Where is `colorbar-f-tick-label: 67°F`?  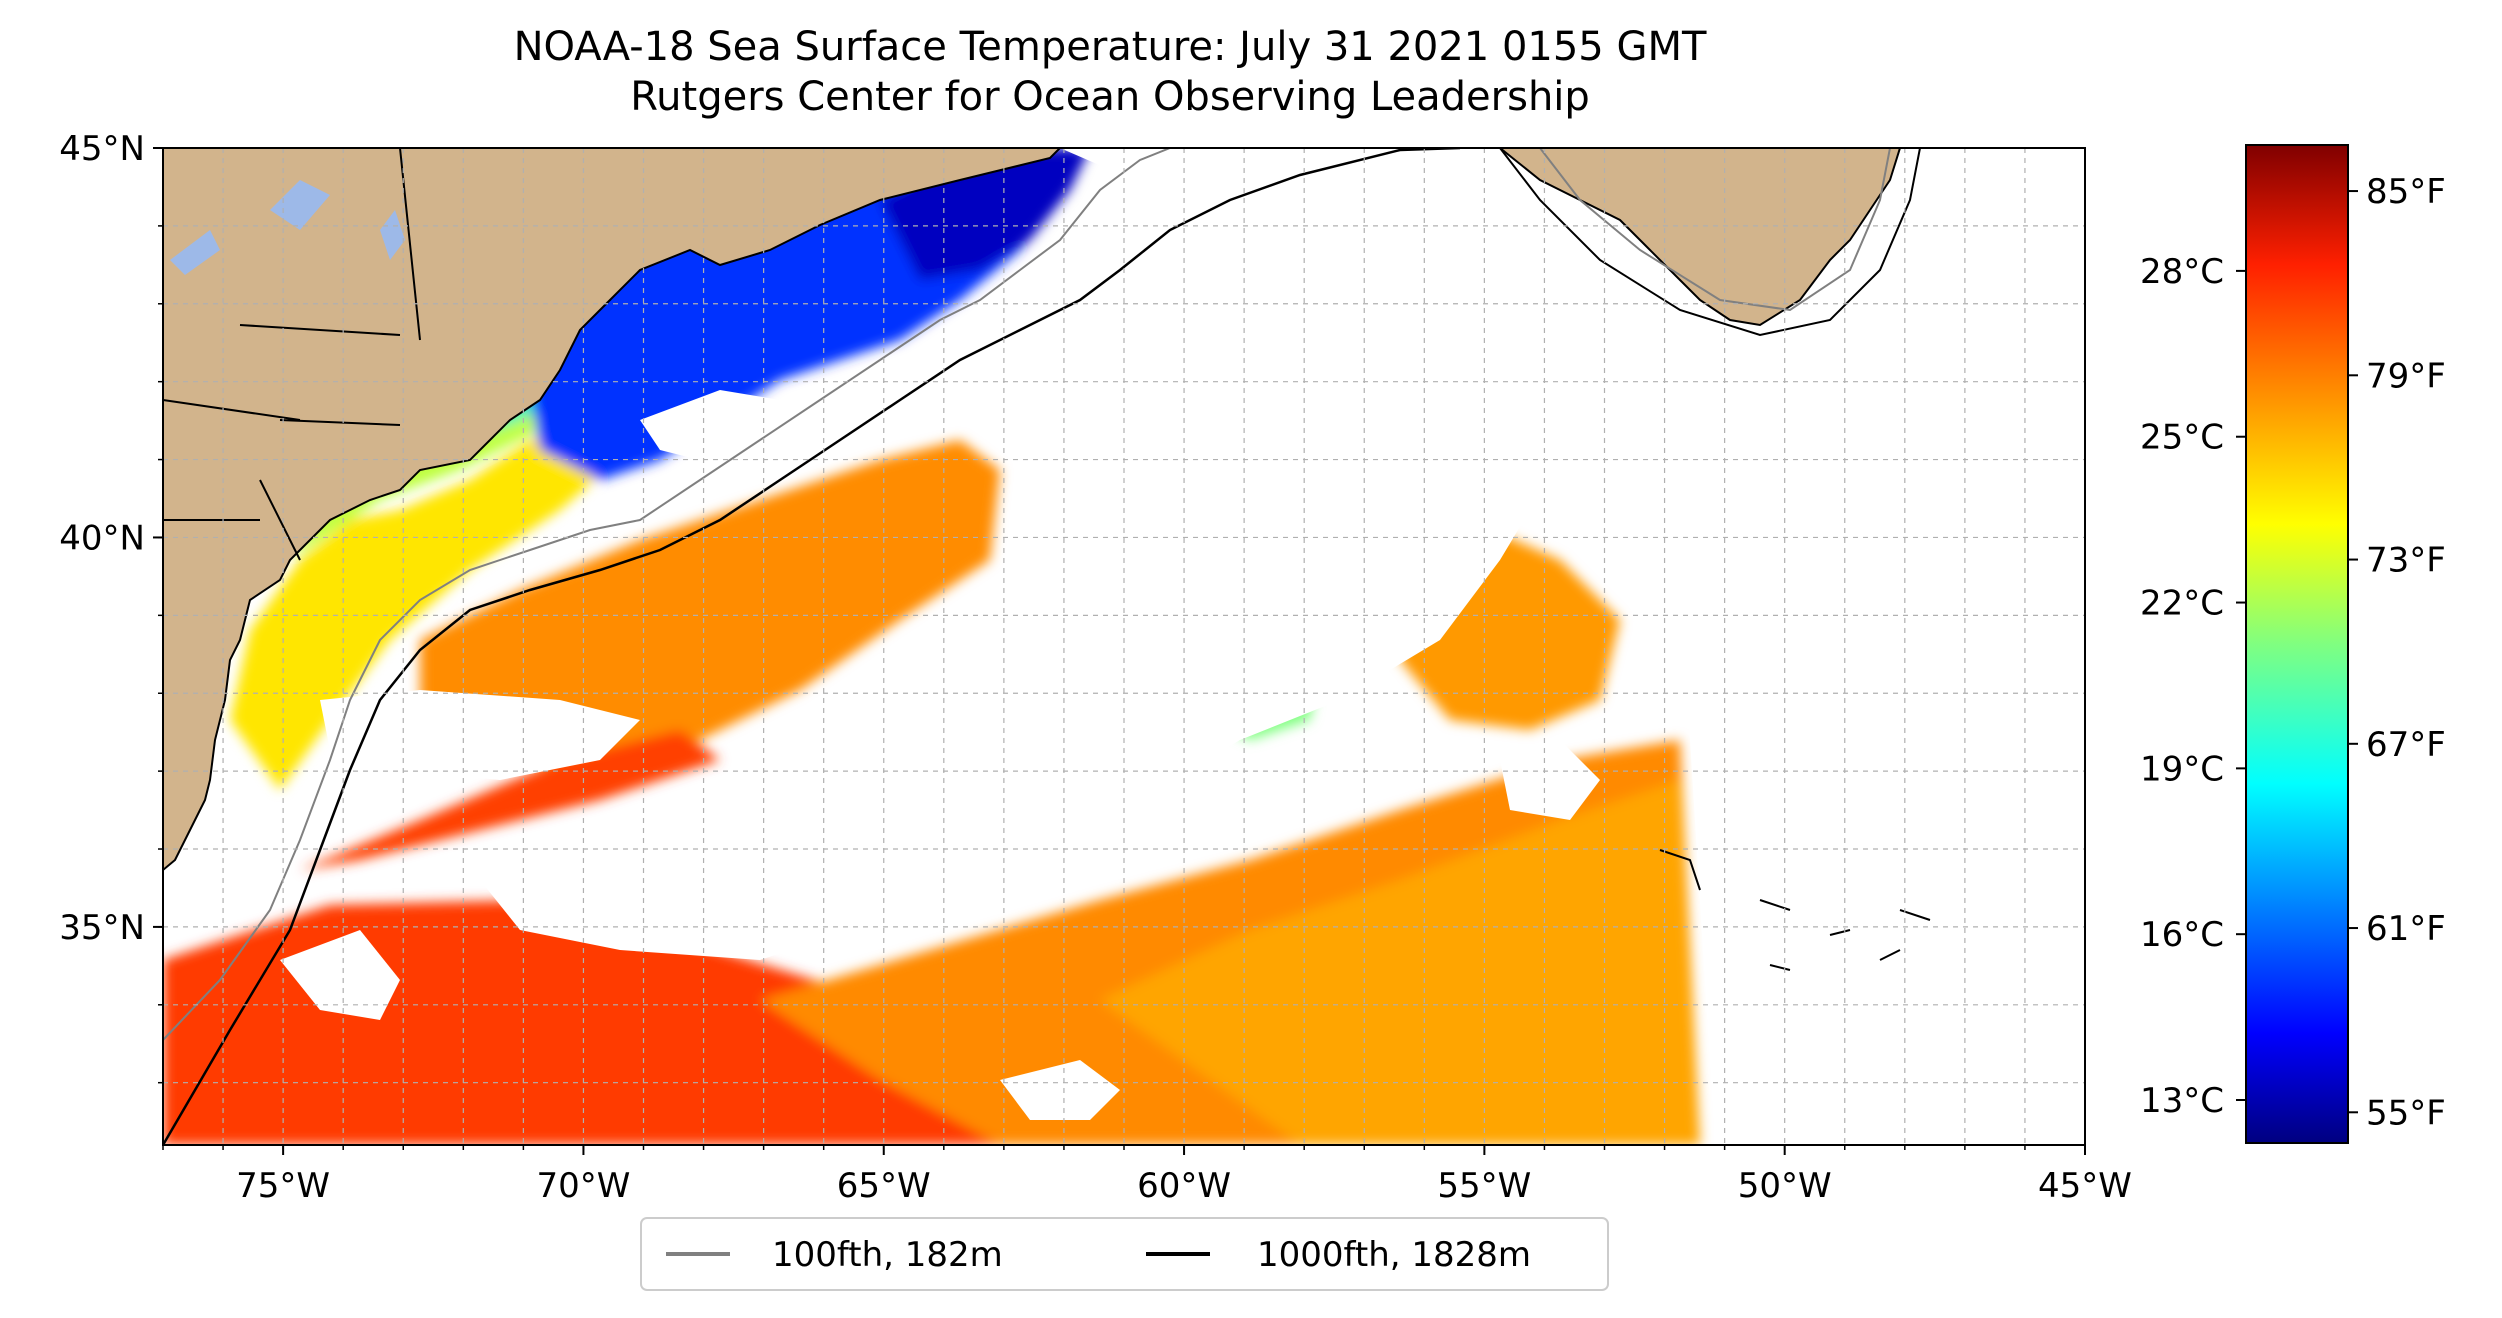
colorbar-f-tick-label: 67°F is located at coordinates (2406, 745).